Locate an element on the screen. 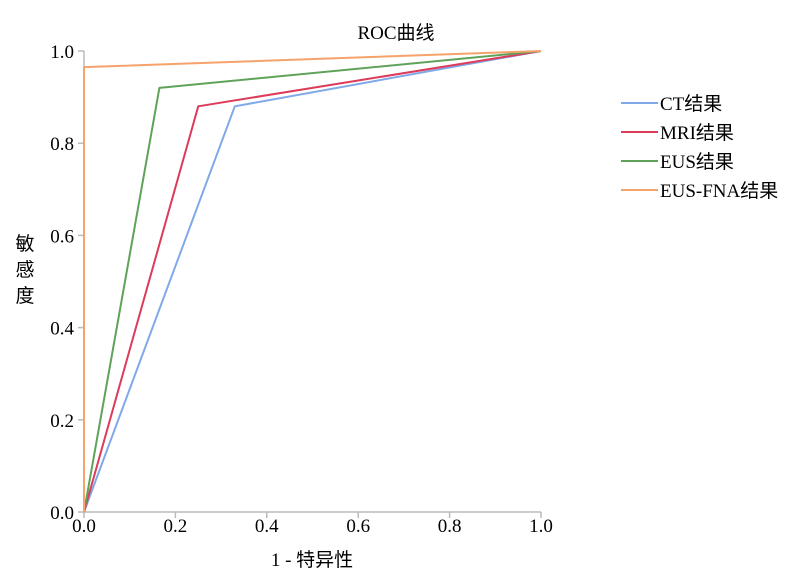 The height and width of the screenshot is (570, 803). x-tick-label: 0.0 is located at coordinates (84, 526).